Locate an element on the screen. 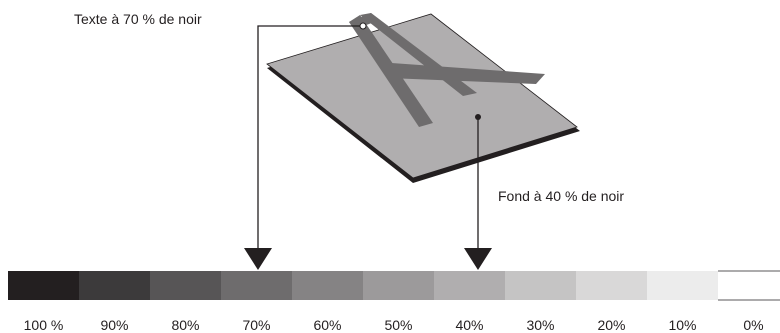 This screenshot has width=780, height=333. background-pointer-dot is located at coordinates (478, 117).